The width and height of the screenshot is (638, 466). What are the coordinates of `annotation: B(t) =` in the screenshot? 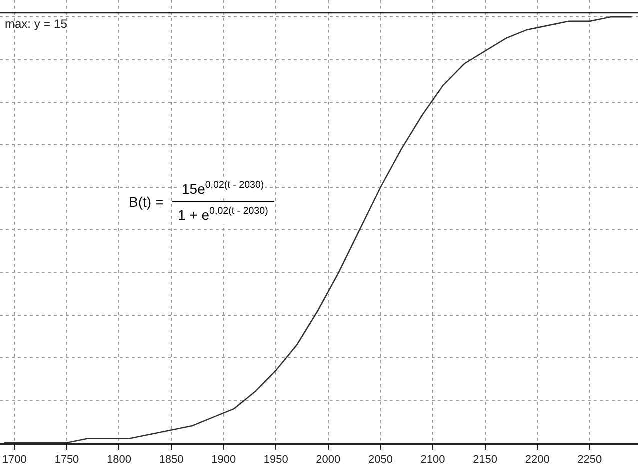 It's located at (146, 202).